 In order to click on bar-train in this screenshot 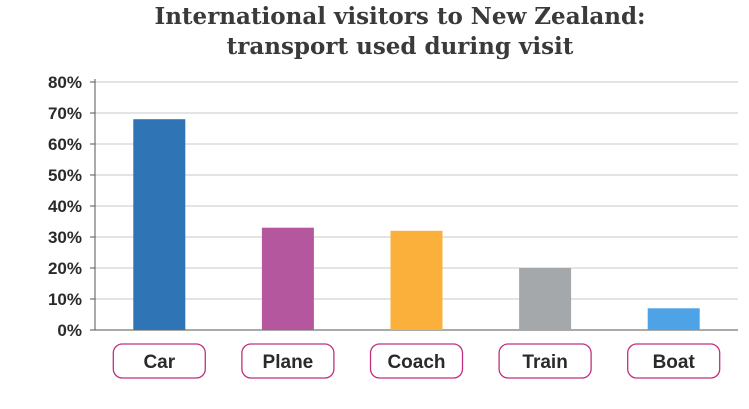, I will do `click(545, 299)`.